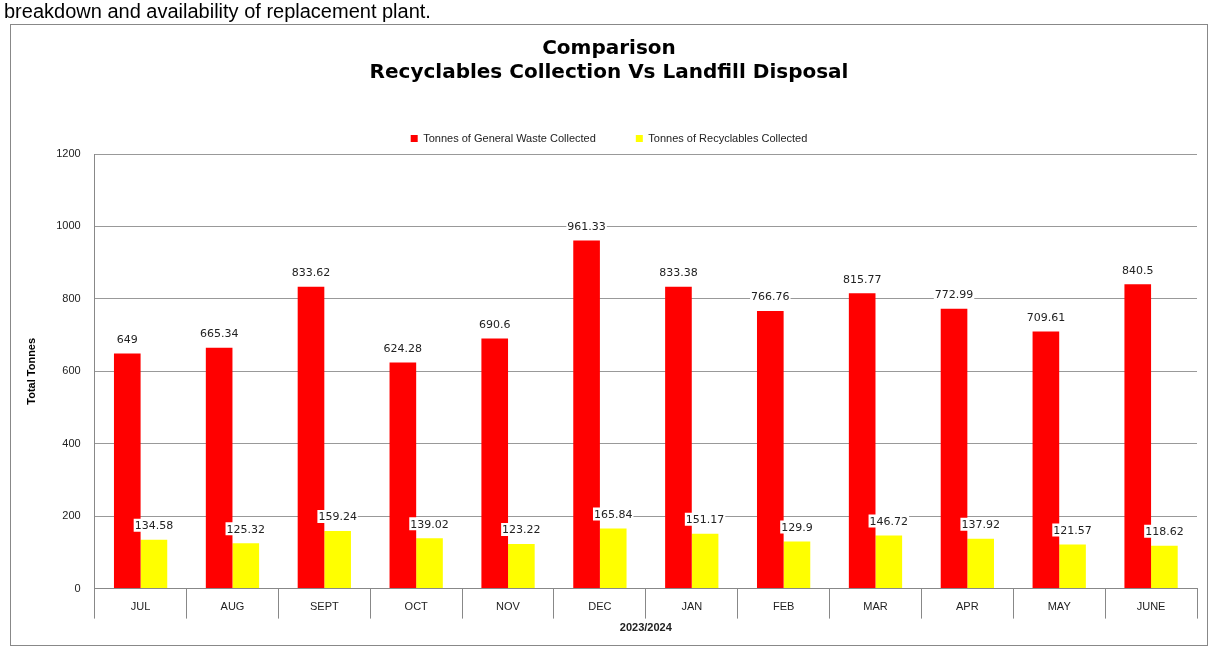 Image resolution: width=1211 pixels, height=651 pixels. What do you see at coordinates (337, 517) in the screenshot?
I see `data-label: 159.24` at bounding box center [337, 517].